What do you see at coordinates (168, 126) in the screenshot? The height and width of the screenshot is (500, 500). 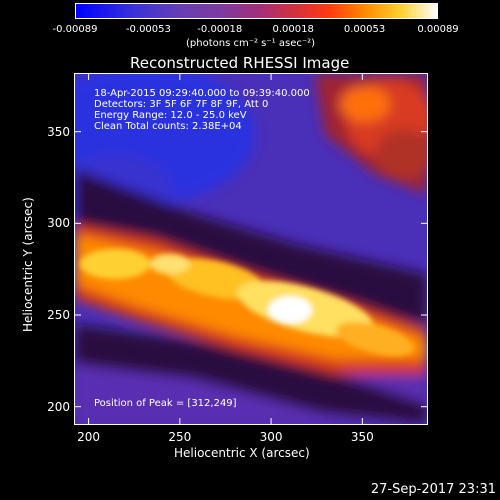 I see `annotation-clean-counts: Clean Total counts: 2.38E+04` at bounding box center [168, 126].